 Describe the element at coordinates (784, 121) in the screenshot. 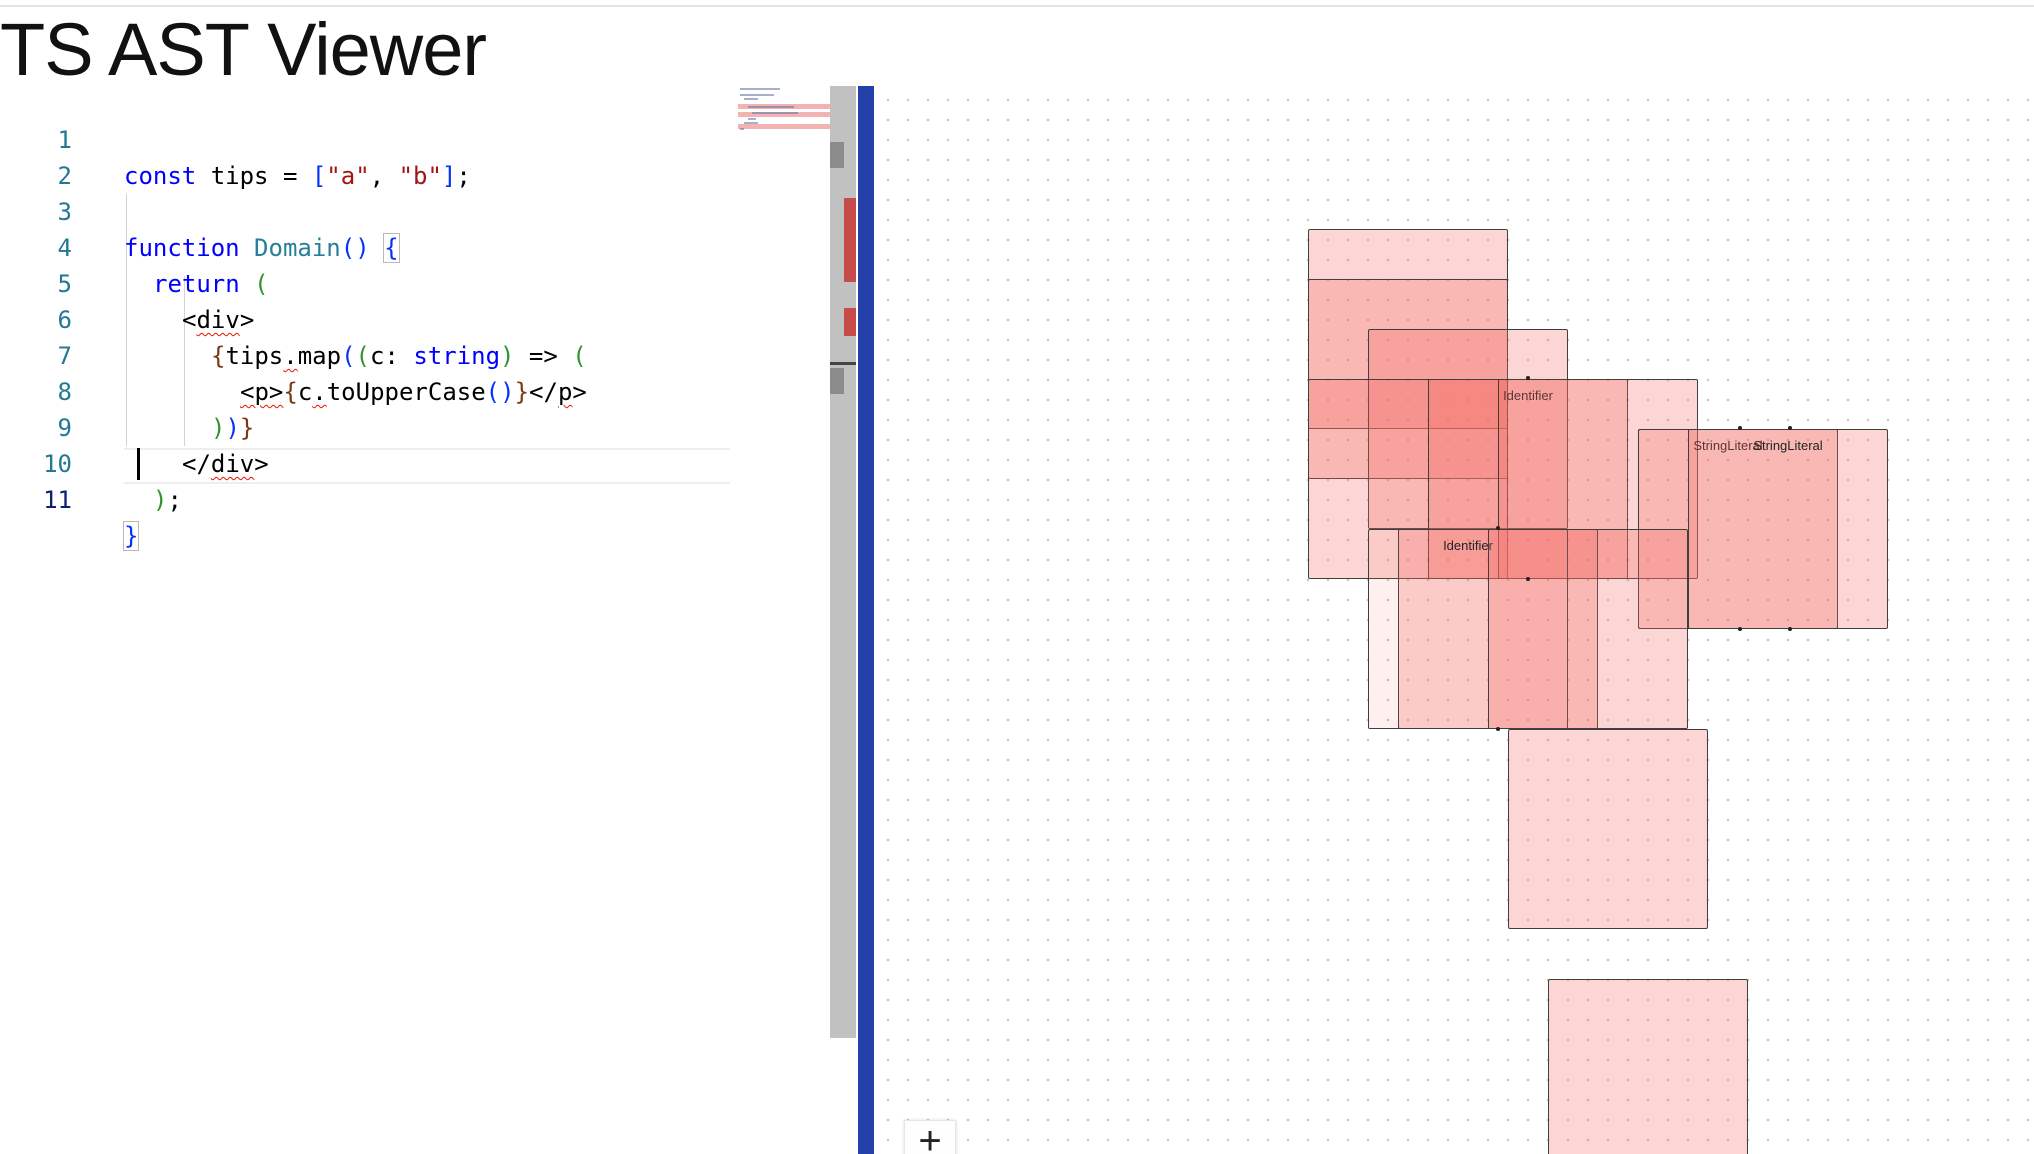

I see `minimap` at that location.